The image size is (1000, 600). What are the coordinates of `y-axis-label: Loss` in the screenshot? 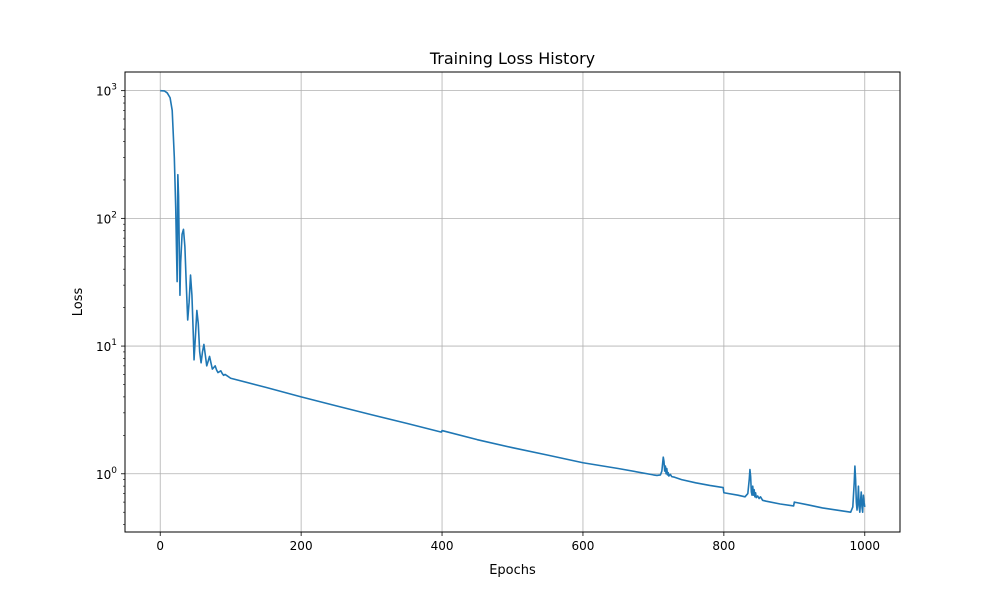 It's located at (78, 302).